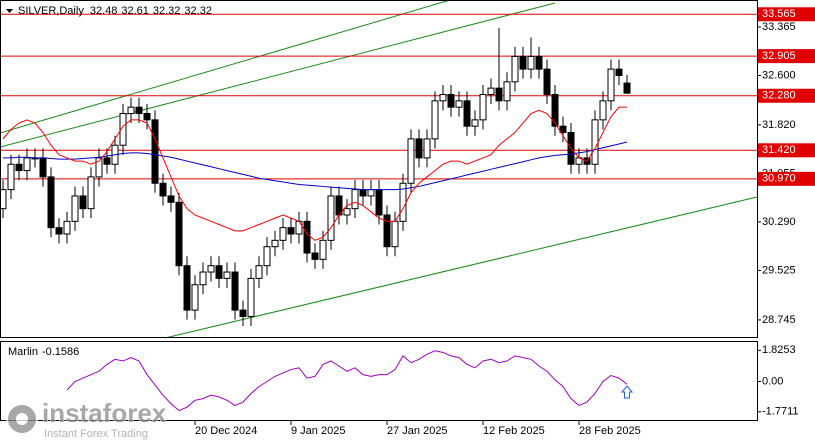 The image size is (815, 443). What do you see at coordinates (779, 75) in the screenshot?
I see `y-tick-label: 32.600` at bounding box center [779, 75].